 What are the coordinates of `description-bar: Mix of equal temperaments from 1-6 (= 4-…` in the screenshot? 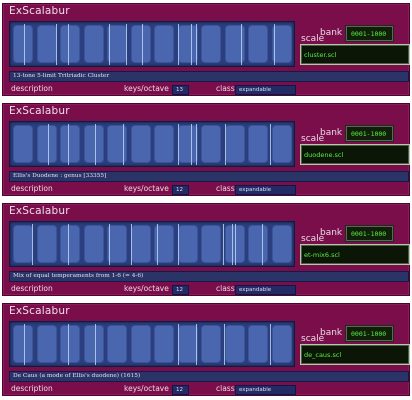 It's located at (209, 276).